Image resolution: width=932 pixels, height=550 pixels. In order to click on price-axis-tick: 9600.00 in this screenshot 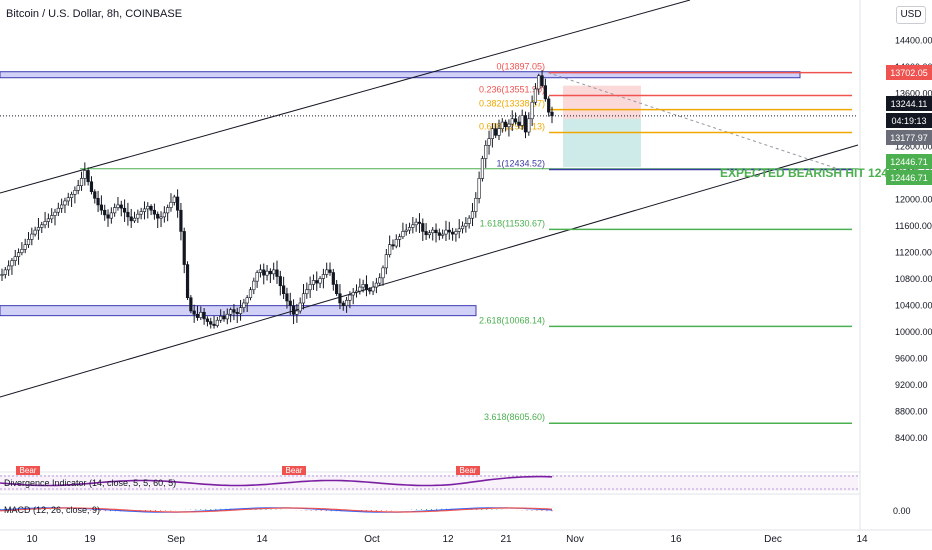, I will do `click(911, 358)`.